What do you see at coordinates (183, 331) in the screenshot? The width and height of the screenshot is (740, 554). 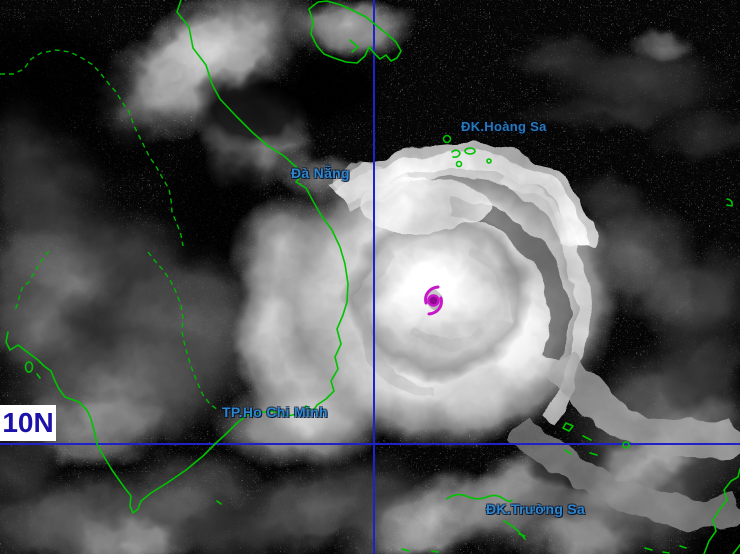 I see `border-cambodia` at bounding box center [183, 331].